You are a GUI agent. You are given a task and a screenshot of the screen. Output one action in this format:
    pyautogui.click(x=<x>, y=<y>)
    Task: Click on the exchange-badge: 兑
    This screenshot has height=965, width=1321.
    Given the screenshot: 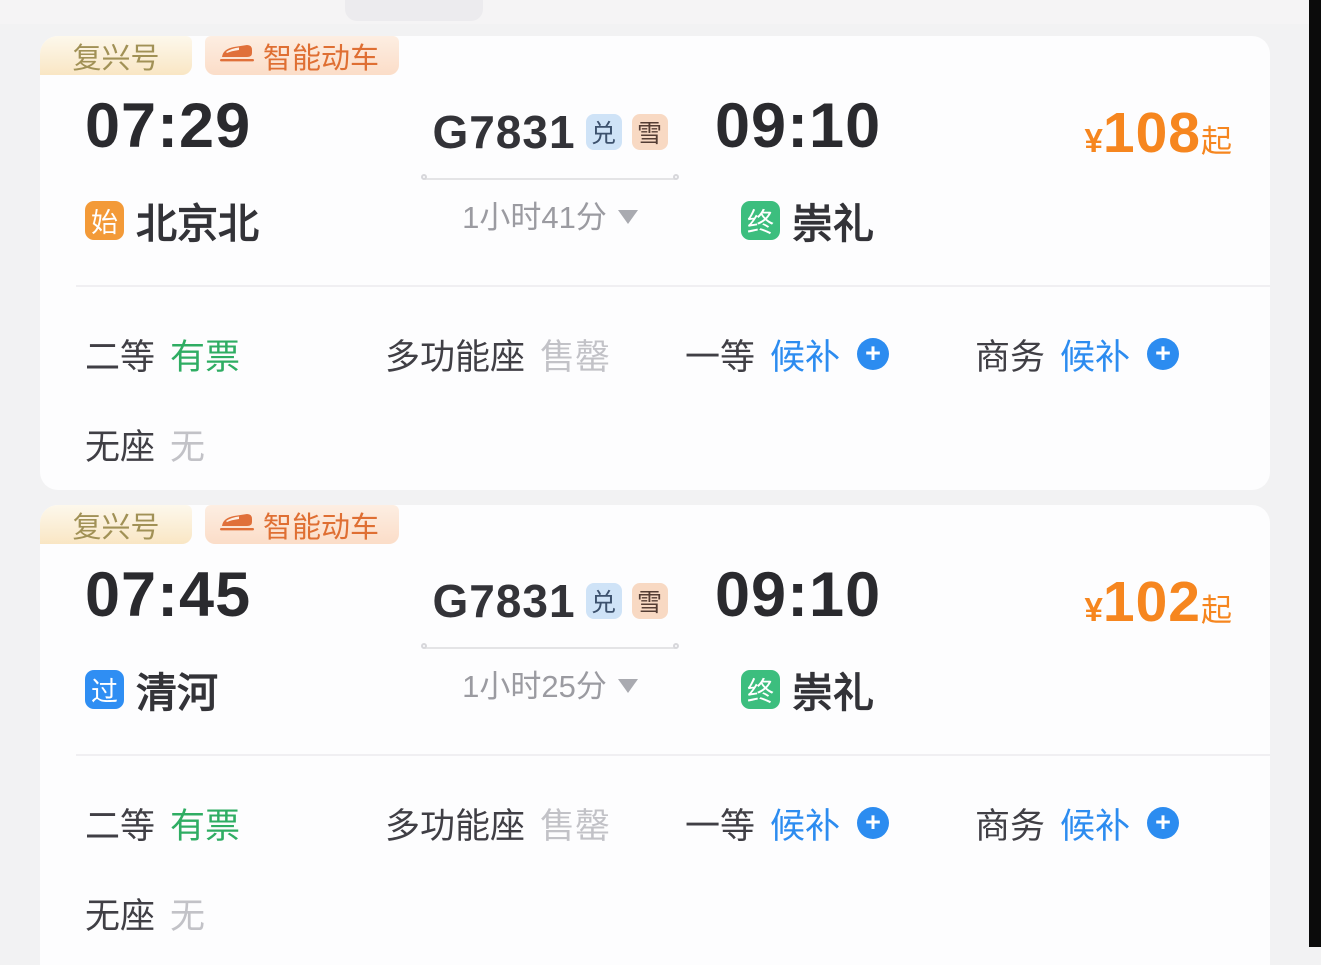 What is the action you would take?
    pyautogui.click(x=603, y=601)
    